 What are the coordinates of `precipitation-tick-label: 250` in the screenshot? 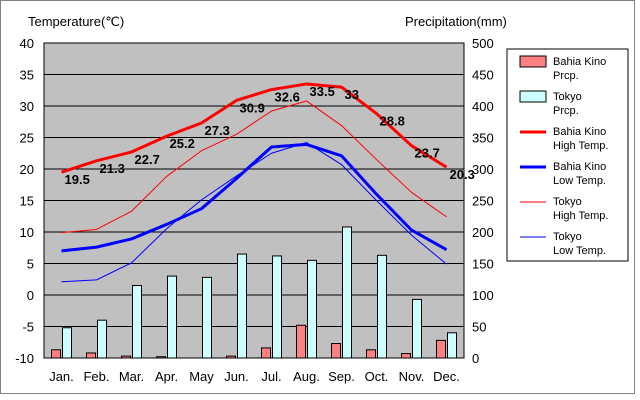 It's located at (483, 201).